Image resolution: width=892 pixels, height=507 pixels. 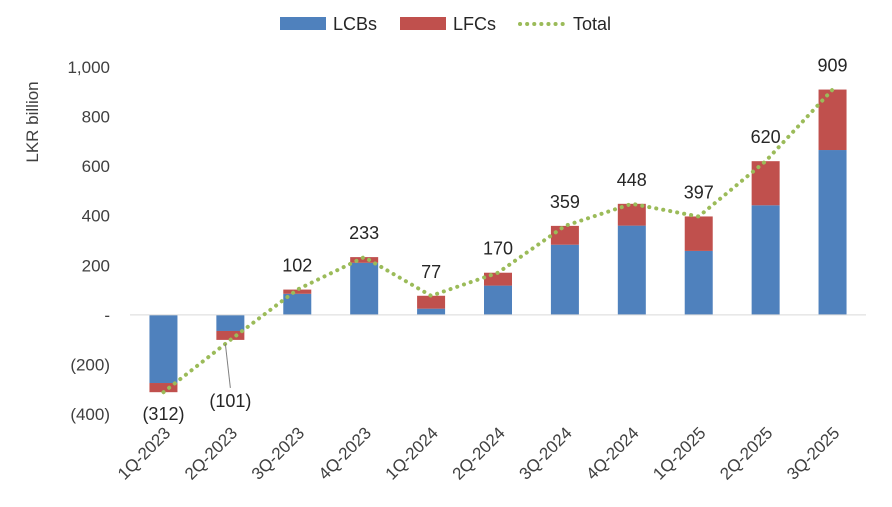 What do you see at coordinates (364, 288) in the screenshot?
I see `bar-lcbs-4q-2023` at bounding box center [364, 288].